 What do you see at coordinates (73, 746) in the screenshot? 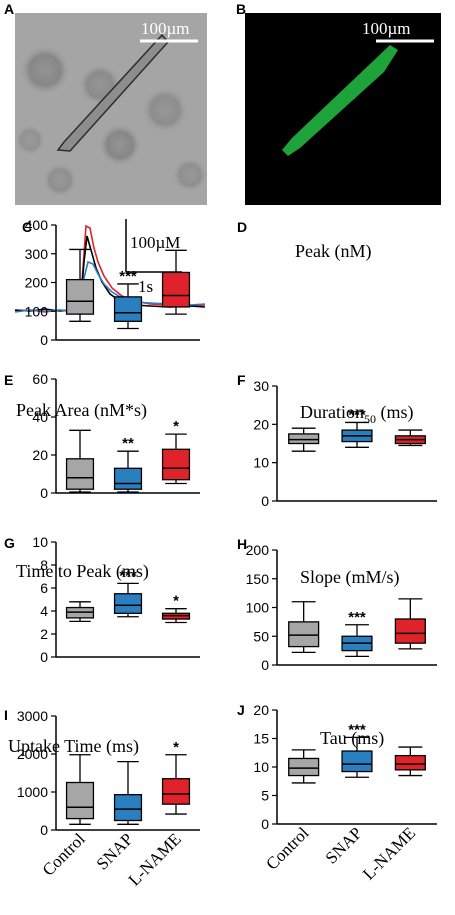
I see `chart-title: Uptake Time (ms)` at bounding box center [73, 746].